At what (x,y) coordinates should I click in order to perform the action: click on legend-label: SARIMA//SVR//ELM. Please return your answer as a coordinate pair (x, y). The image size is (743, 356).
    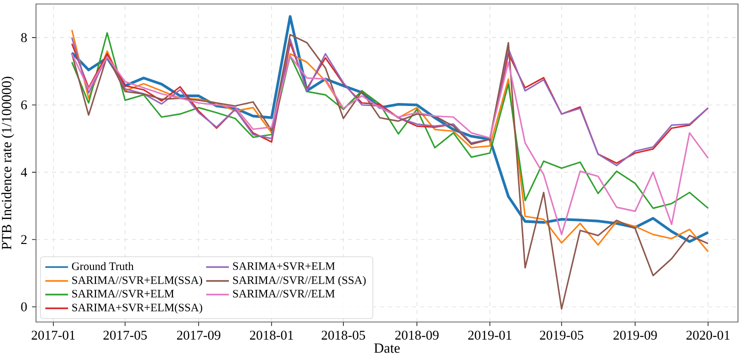
    Looking at the image, I should click on (284, 294).